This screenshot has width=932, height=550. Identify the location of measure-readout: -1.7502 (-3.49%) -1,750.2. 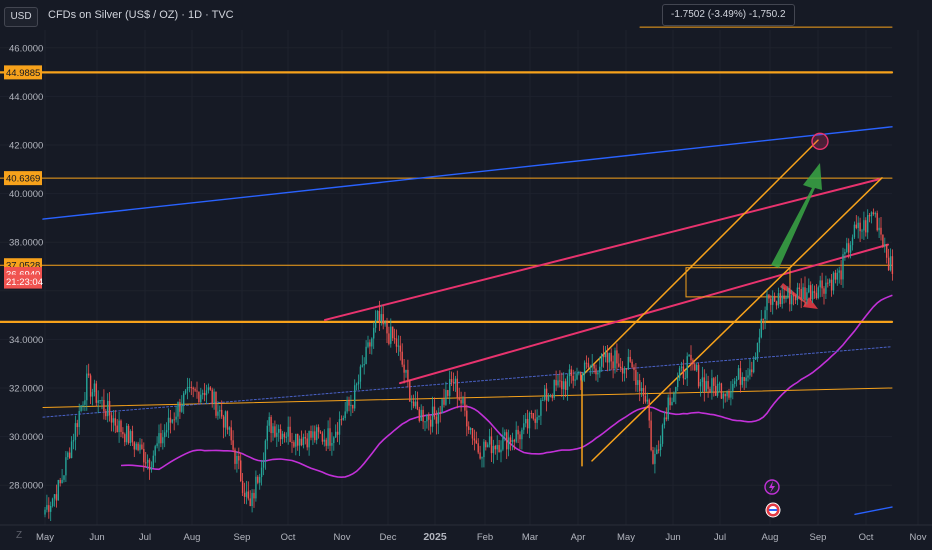
(728, 15).